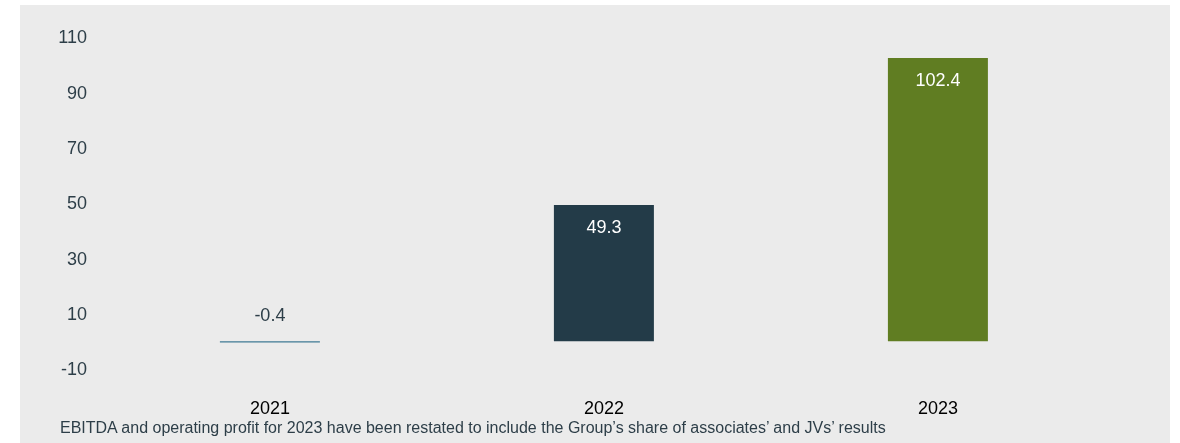 The height and width of the screenshot is (443, 1180). What do you see at coordinates (604, 407) in the screenshot?
I see `x-tick-label: 2022` at bounding box center [604, 407].